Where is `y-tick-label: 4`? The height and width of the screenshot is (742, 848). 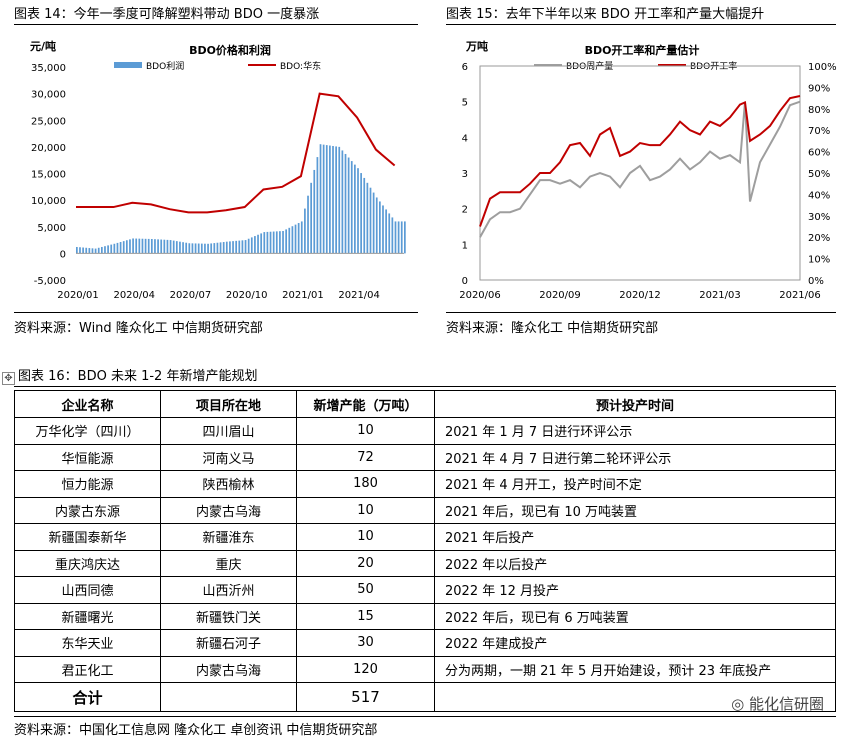
y-tick-label: 4 is located at coordinates (465, 138).